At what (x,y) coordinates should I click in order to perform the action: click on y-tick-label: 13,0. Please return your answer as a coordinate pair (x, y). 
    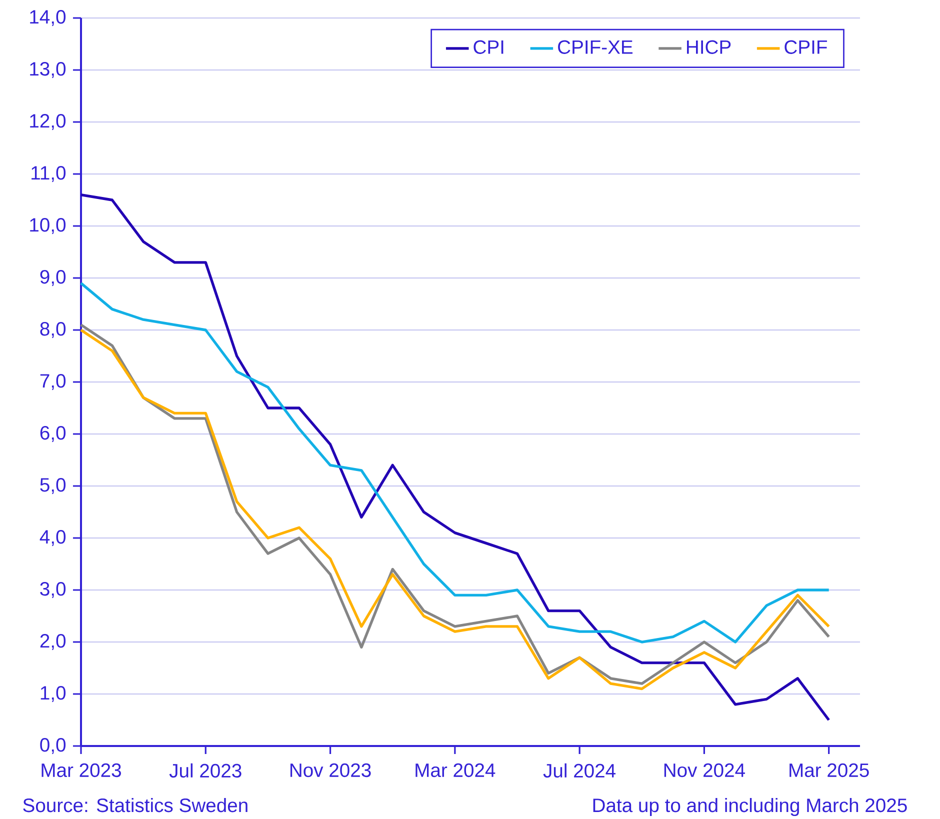
    Looking at the image, I should click on (48, 70).